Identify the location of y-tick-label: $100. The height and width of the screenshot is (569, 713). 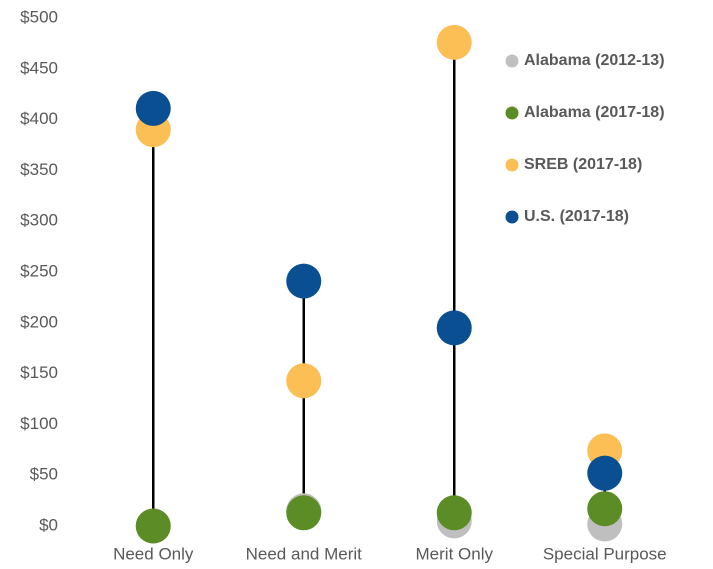
(39, 423).